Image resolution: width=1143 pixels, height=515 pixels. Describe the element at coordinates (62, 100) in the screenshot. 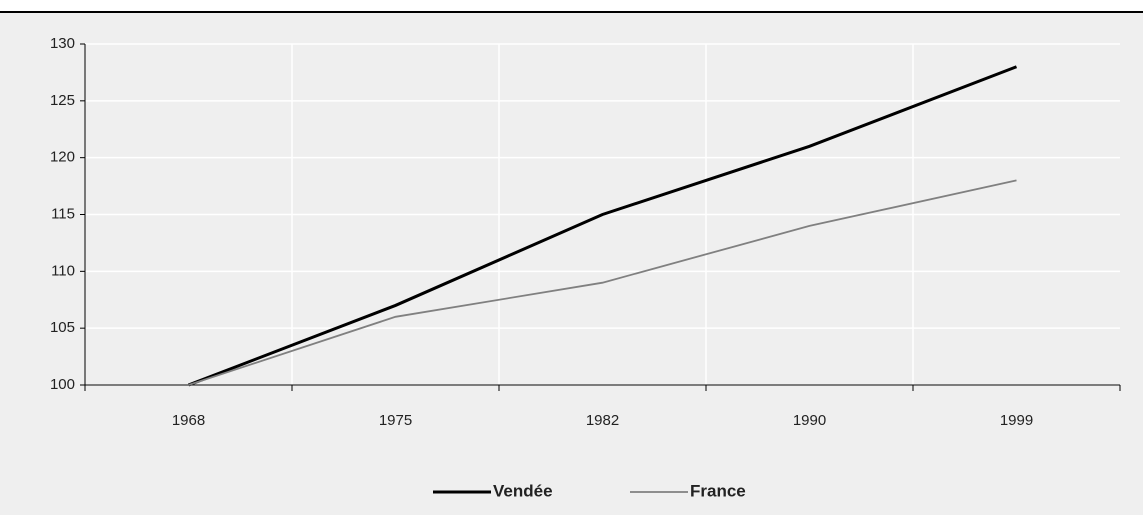

I see `y-tick-label: 125` at that location.